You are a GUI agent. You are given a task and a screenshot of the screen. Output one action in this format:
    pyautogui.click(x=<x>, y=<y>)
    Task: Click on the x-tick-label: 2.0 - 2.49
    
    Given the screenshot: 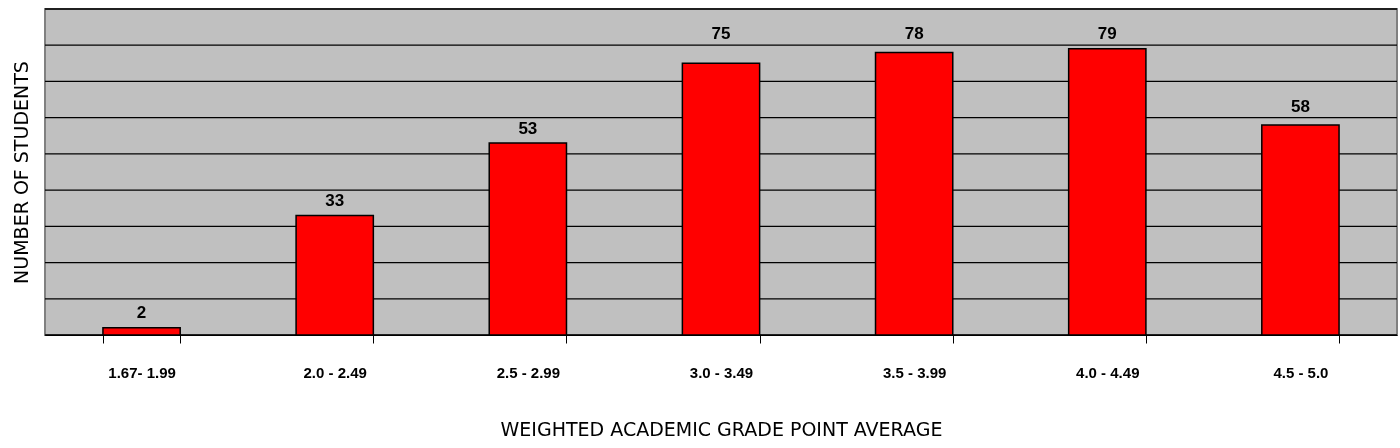 What is the action you would take?
    pyautogui.click(x=335, y=372)
    